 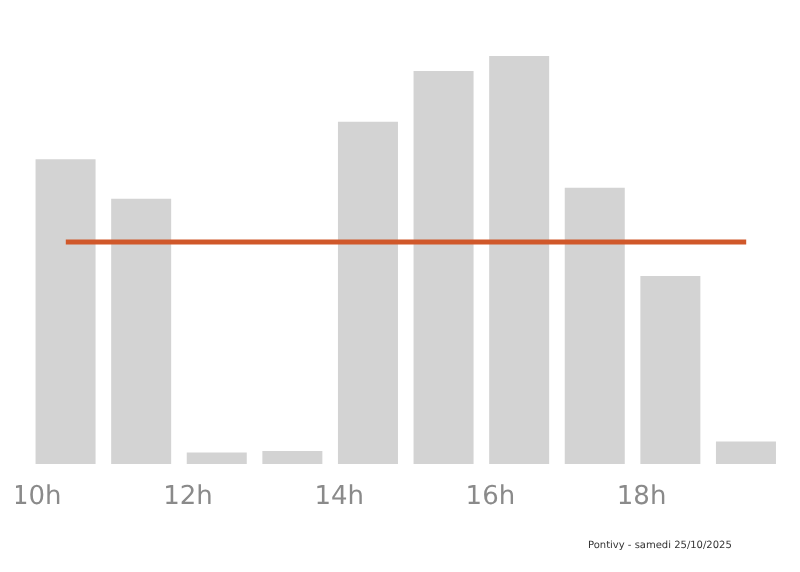 What do you see at coordinates (641, 497) in the screenshot?
I see `x-tick-label: 18h` at bounding box center [641, 497].